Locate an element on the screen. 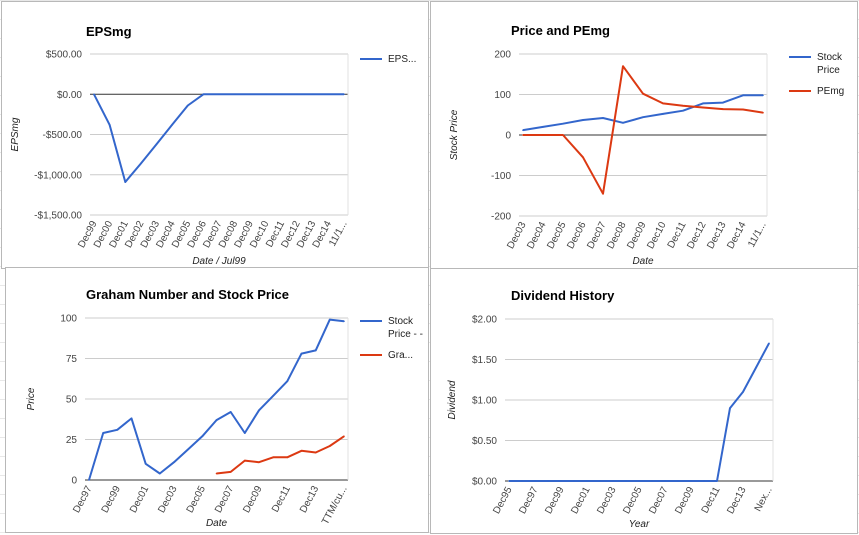 The width and height of the screenshot is (859, 535). y-tick-label: -200 is located at coordinates (501, 217).